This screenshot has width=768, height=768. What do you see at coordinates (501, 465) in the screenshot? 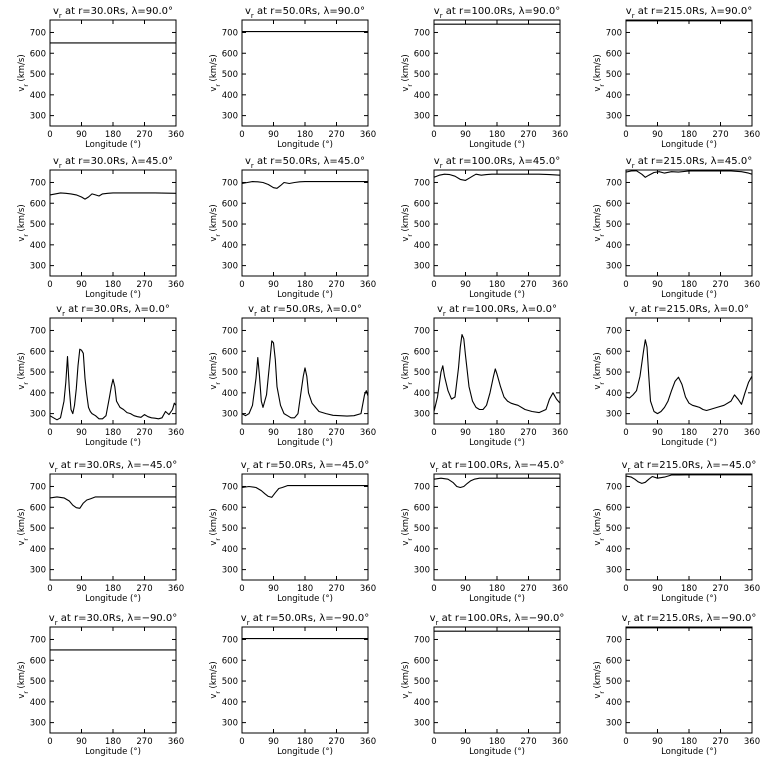
I see `title-text: at r=100.0Rs, λ=−45.0°` at bounding box center [501, 465].